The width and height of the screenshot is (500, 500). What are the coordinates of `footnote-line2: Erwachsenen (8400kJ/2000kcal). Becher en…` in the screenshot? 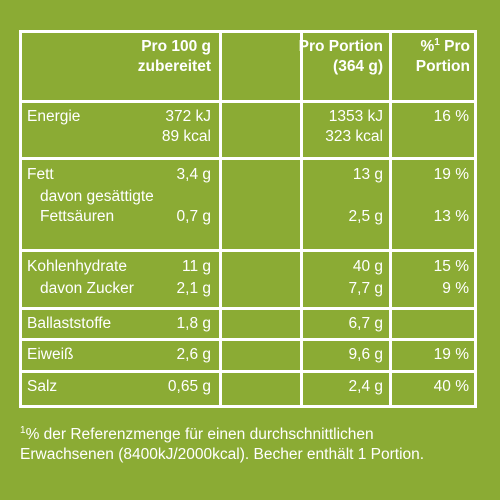 It's located at (222, 454).